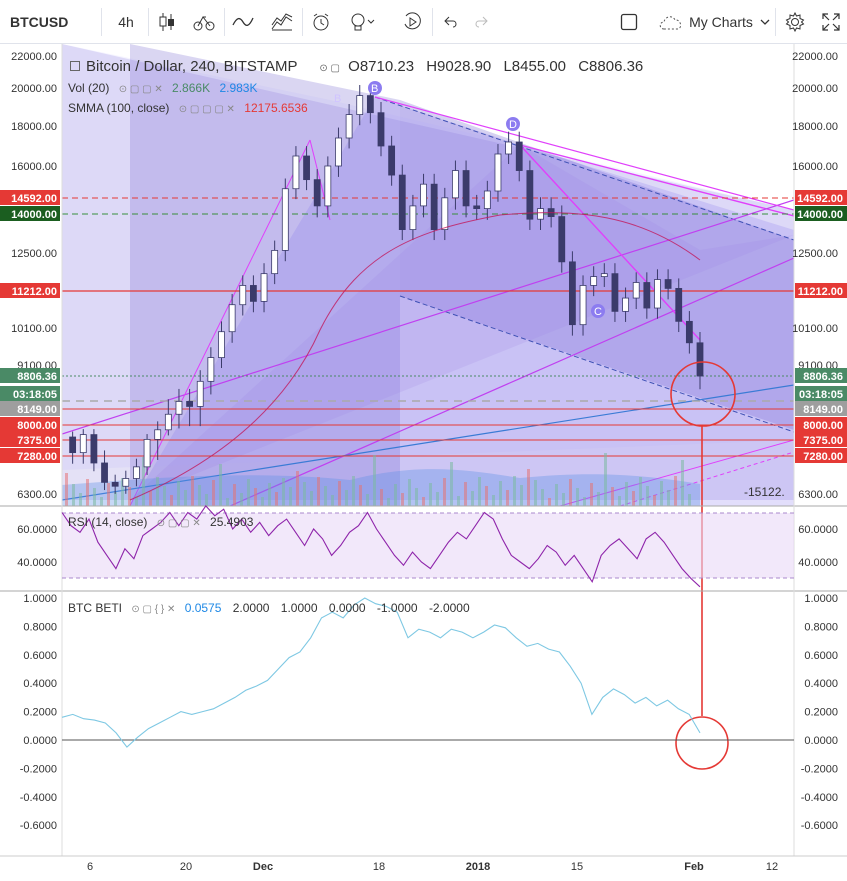 Image resolution: width=847 pixels, height=881 pixels. What do you see at coordinates (38, 826) in the screenshot?
I see `beti-tick-label: -0.6000` at bounding box center [38, 826].